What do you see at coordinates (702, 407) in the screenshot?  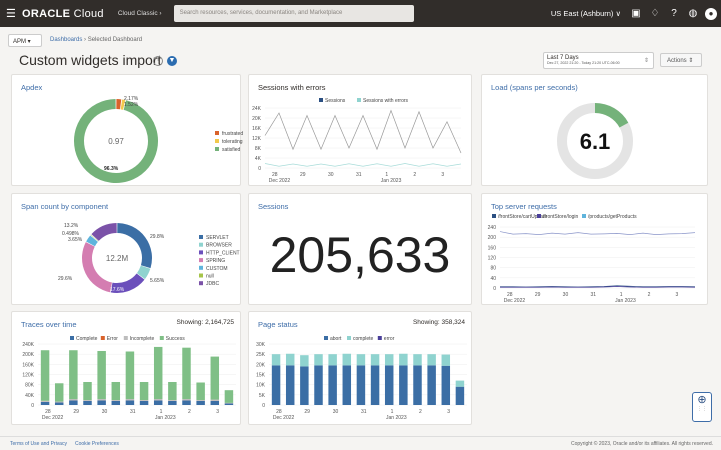 I see `help-assistant-button: ⊕ ⋮⋮` at bounding box center [702, 407].